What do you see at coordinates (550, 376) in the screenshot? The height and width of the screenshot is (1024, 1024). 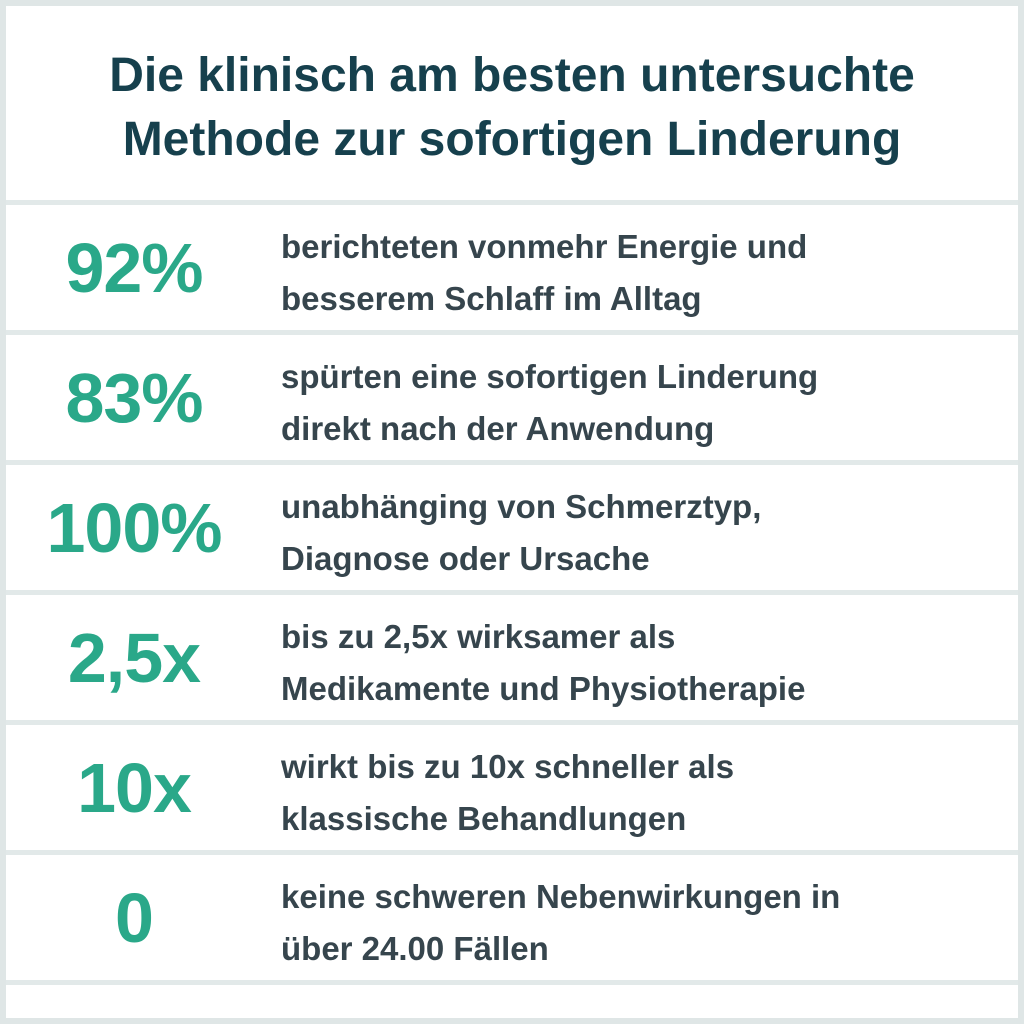 I see `stat-description-line-1: spürten eine sofortigen Linderung` at bounding box center [550, 376].